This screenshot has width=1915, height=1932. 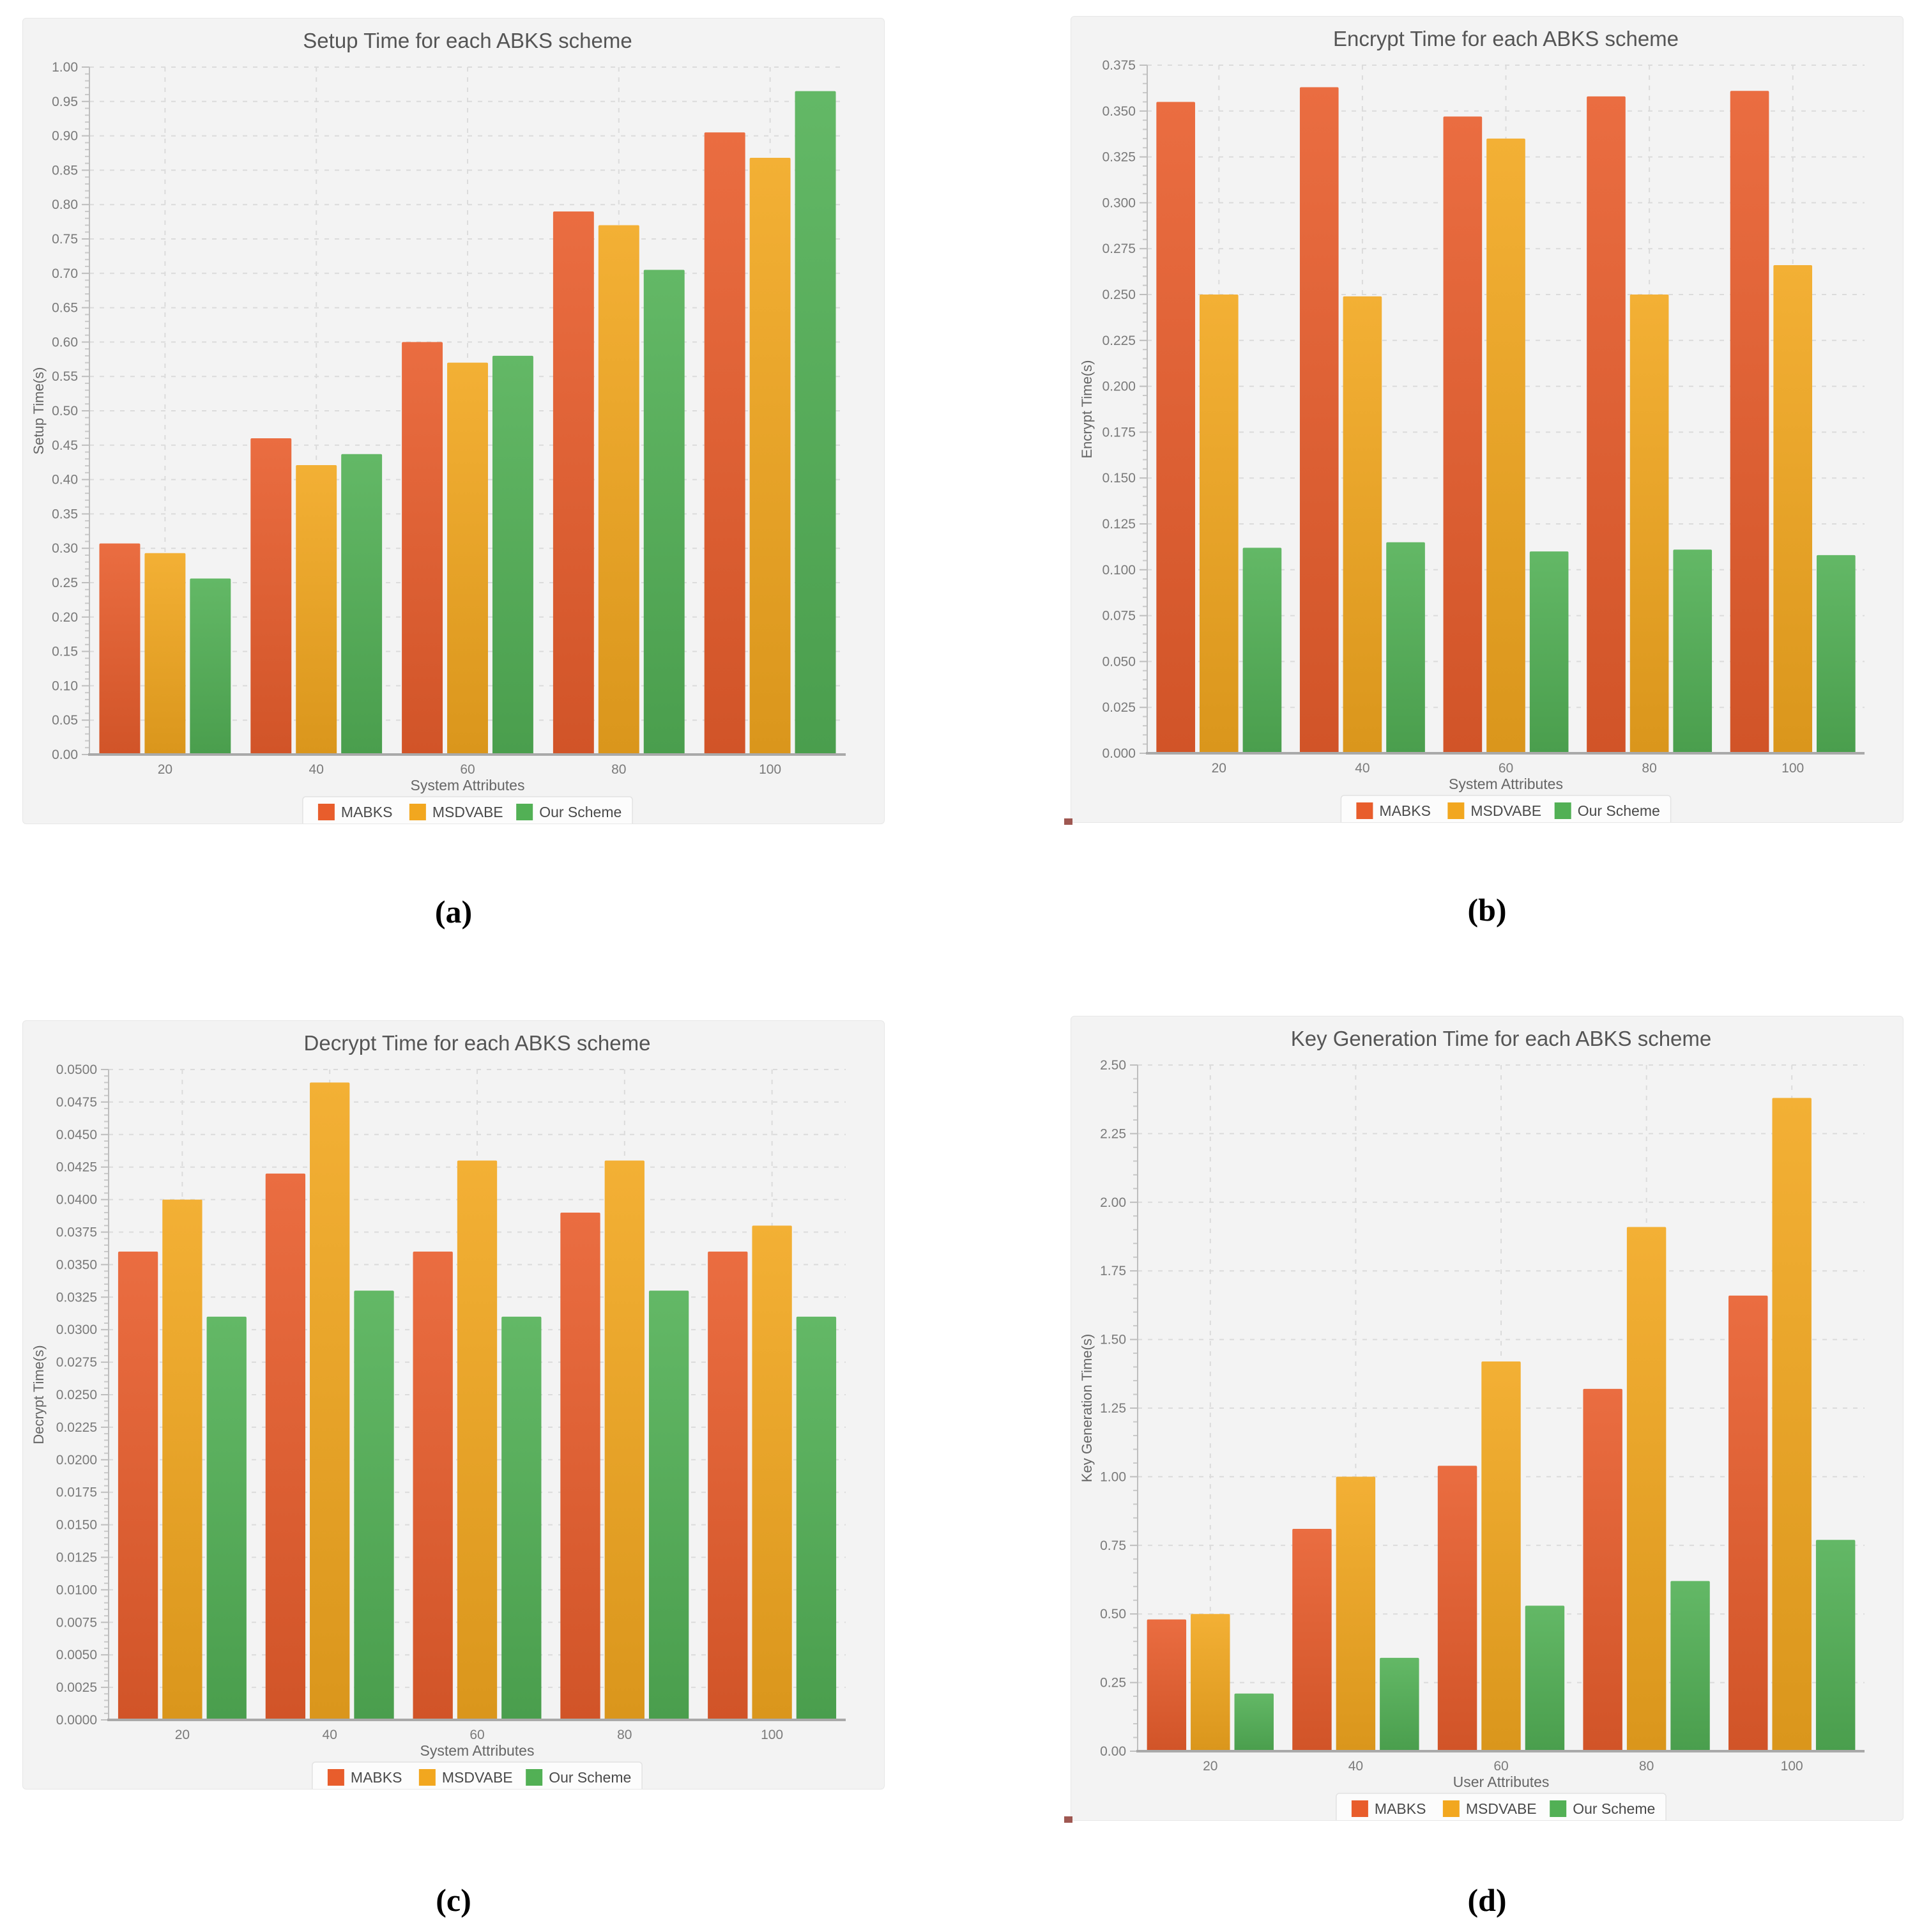 What do you see at coordinates (1487, 910) in the screenshot?
I see `subfigure-caption-b: (b)` at bounding box center [1487, 910].